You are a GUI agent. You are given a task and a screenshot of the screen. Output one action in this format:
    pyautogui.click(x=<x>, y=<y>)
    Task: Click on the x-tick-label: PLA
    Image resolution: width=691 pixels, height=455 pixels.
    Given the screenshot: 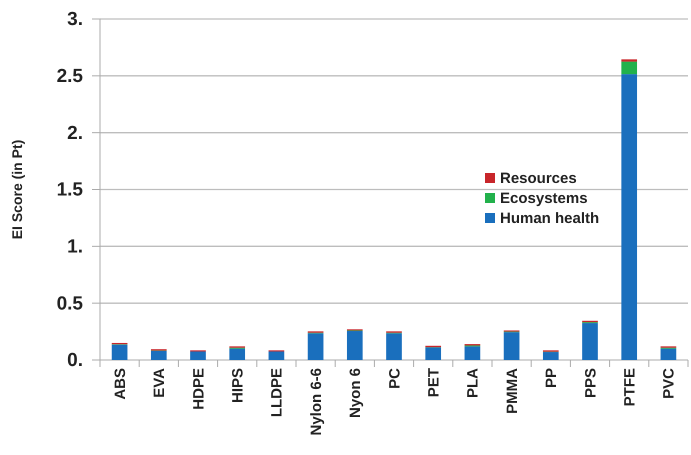 What is the action you would take?
    pyautogui.click(x=473, y=383)
    